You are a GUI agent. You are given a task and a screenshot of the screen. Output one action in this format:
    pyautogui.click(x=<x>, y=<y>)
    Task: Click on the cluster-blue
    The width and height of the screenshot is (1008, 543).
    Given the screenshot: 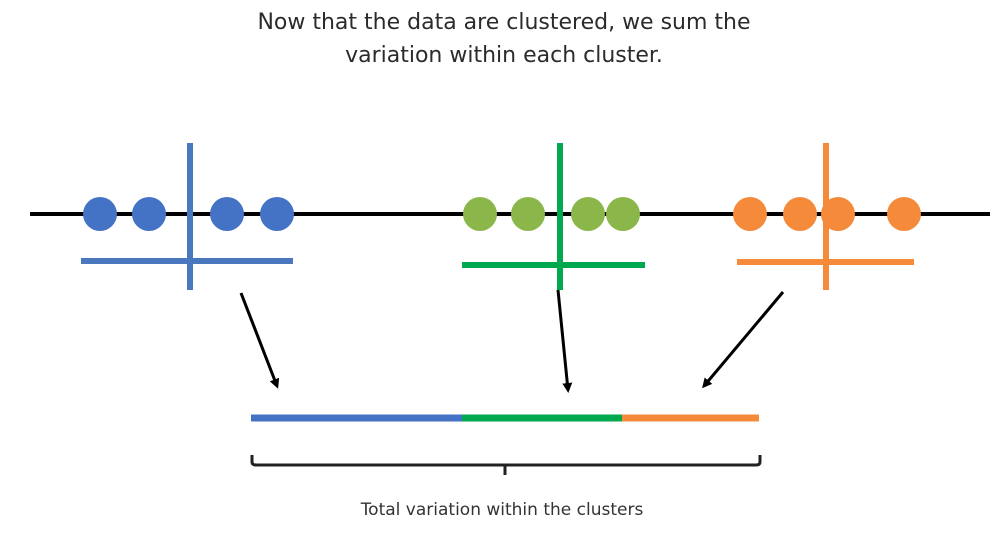 What is the action you would take?
    pyautogui.click(x=187, y=216)
    